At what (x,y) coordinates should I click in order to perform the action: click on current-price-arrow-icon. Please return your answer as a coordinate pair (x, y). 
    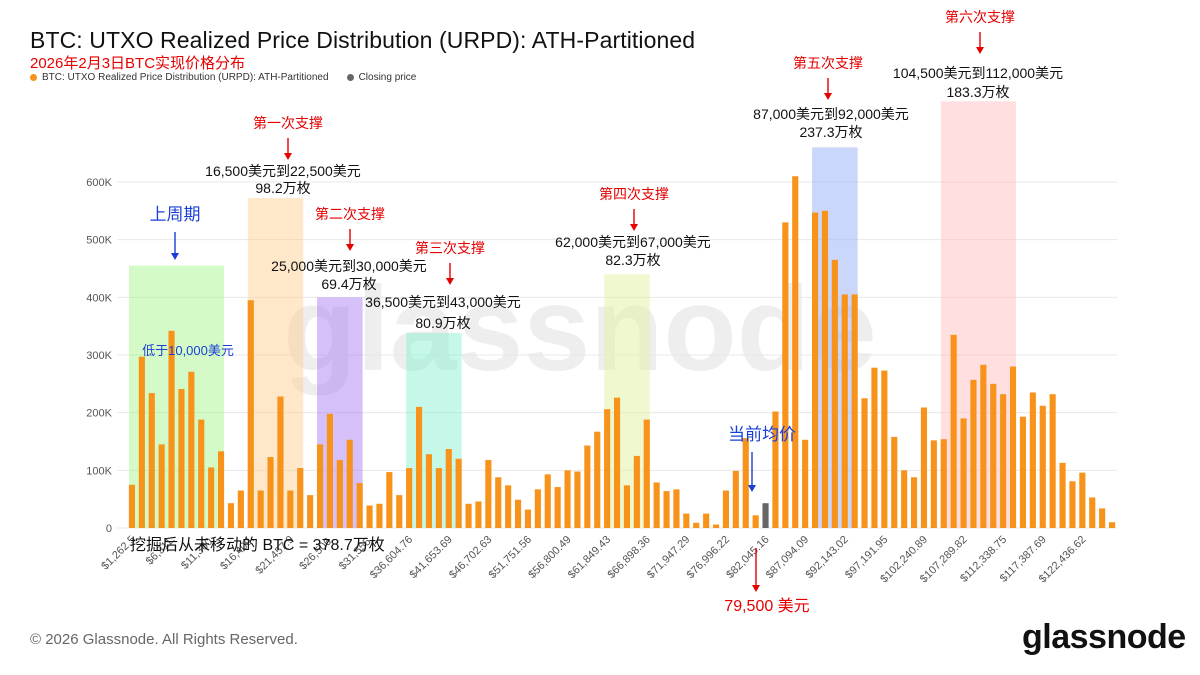
    Looking at the image, I should click on (756, 588).